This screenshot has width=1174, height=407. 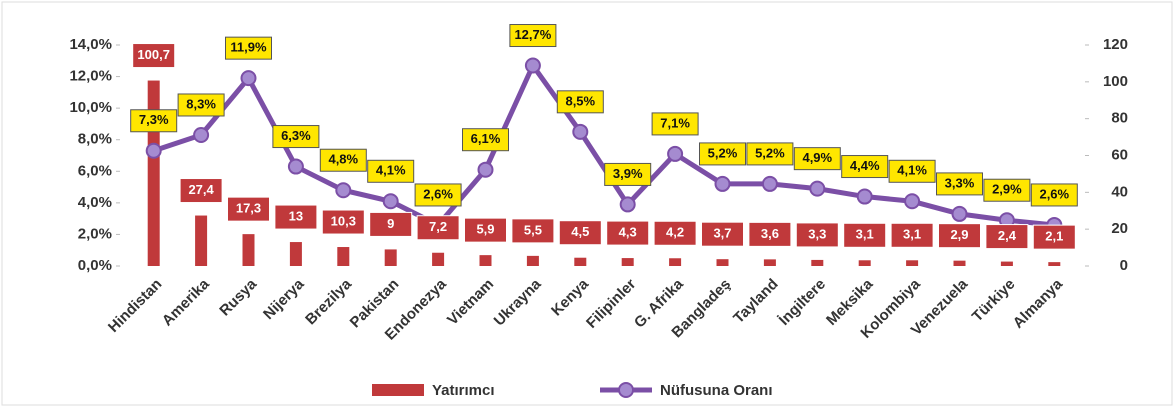 I want to click on bar-label: 4,5, so click(x=580, y=231).